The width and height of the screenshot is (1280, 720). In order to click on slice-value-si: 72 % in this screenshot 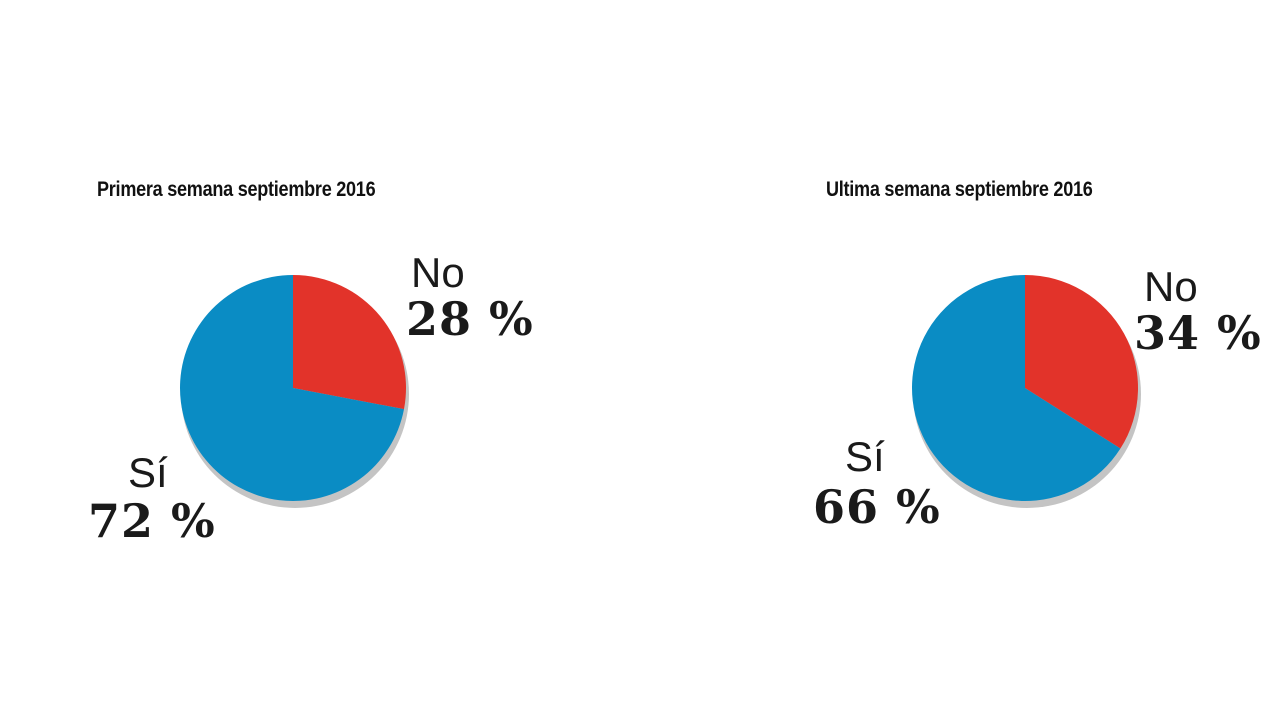, I will do `click(152, 521)`.